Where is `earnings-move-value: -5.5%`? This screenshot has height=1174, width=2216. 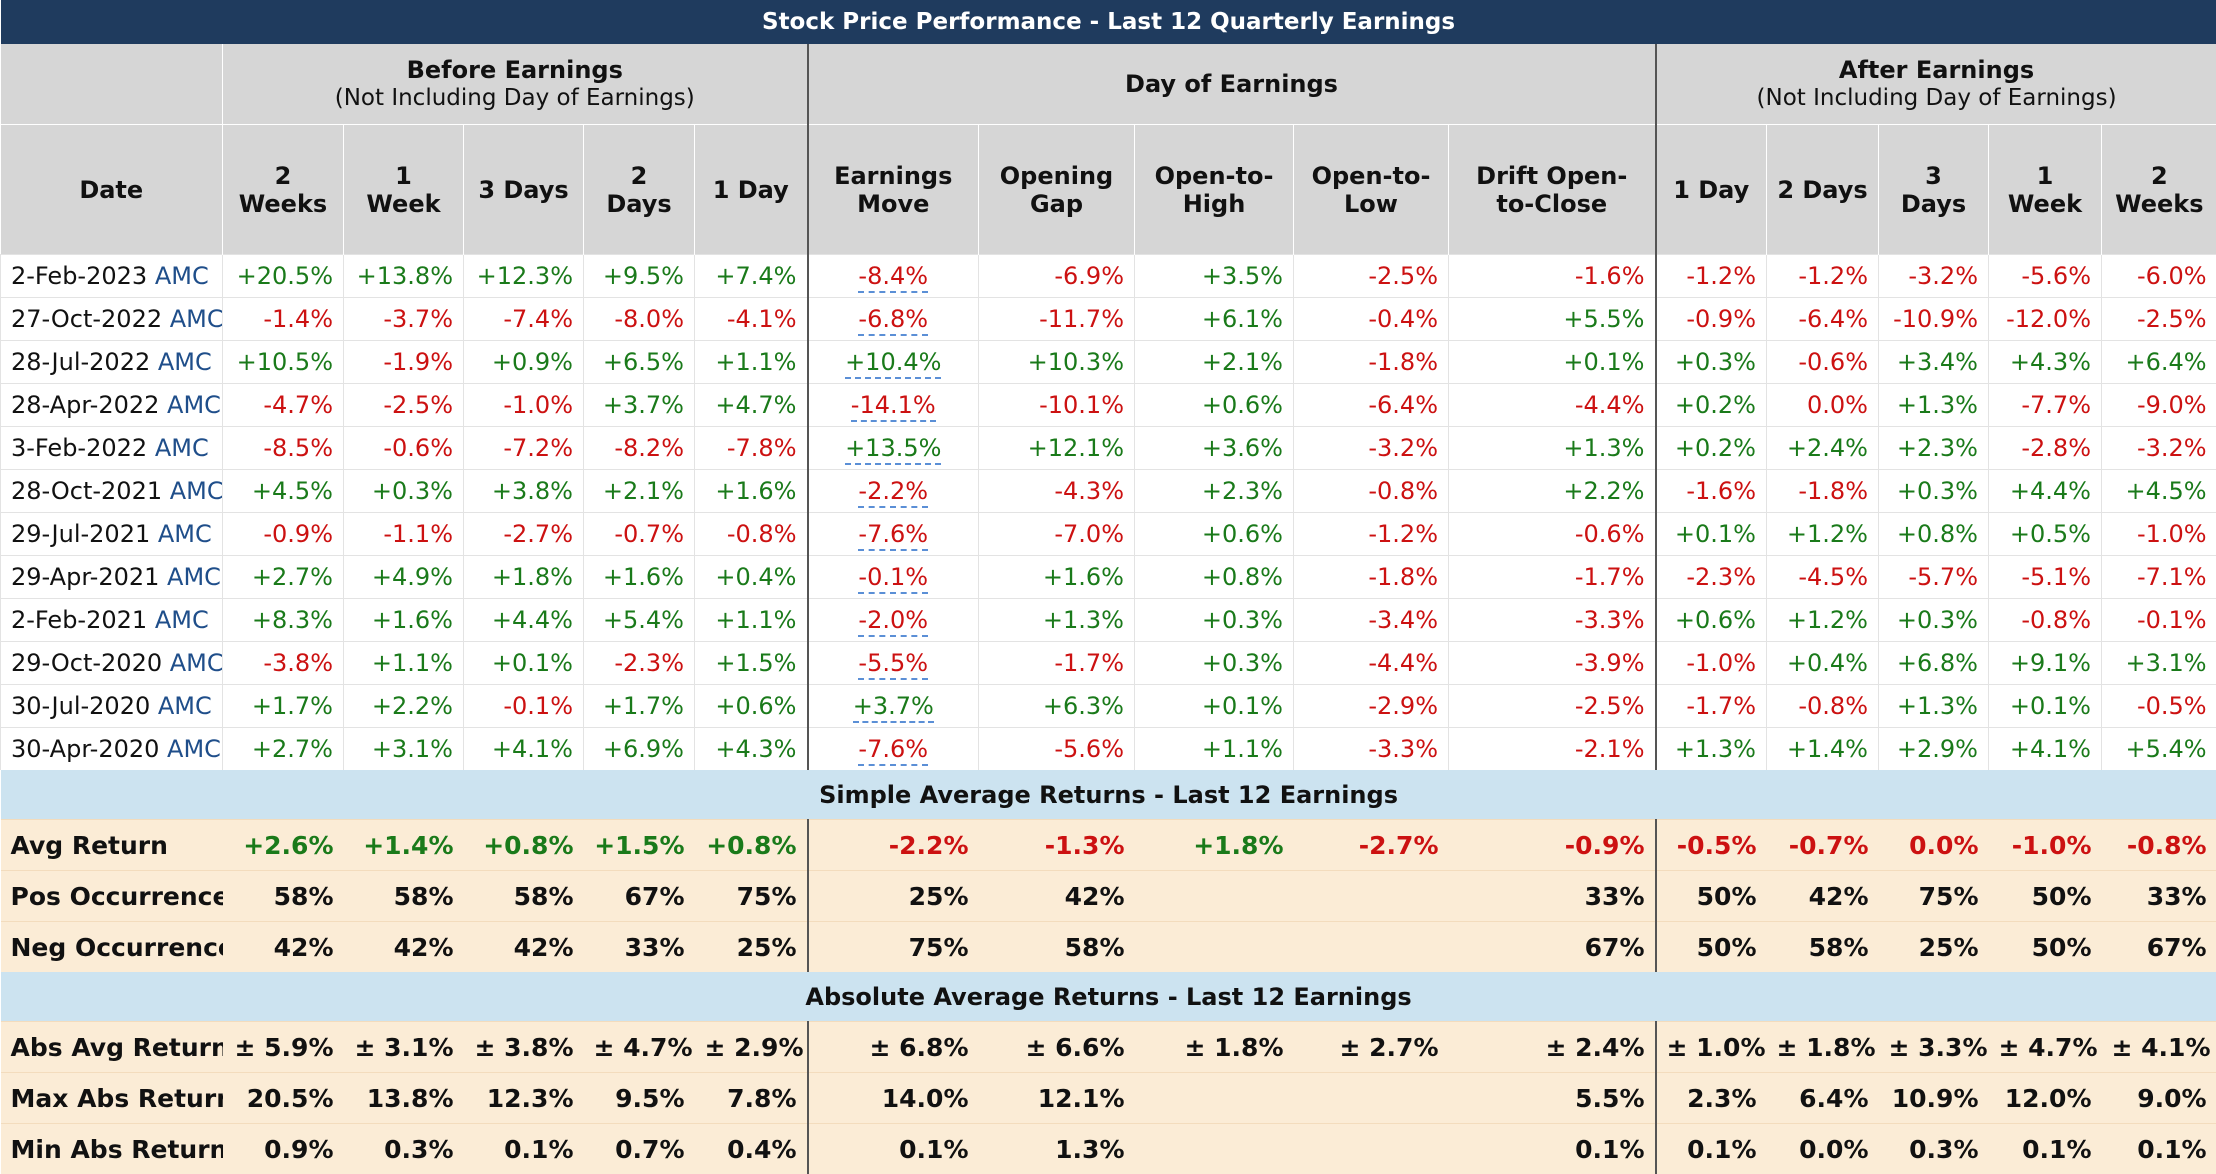 earnings-move-value: -5.5% is located at coordinates (893, 664).